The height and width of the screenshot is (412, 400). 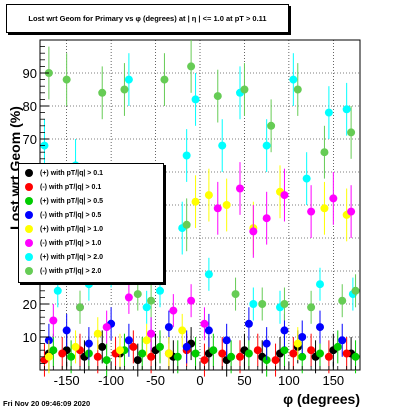 What do you see at coordinates (91, 215) in the screenshot?
I see `legend-entry: (-) with pT/|q| > 0.5` at bounding box center [91, 215].